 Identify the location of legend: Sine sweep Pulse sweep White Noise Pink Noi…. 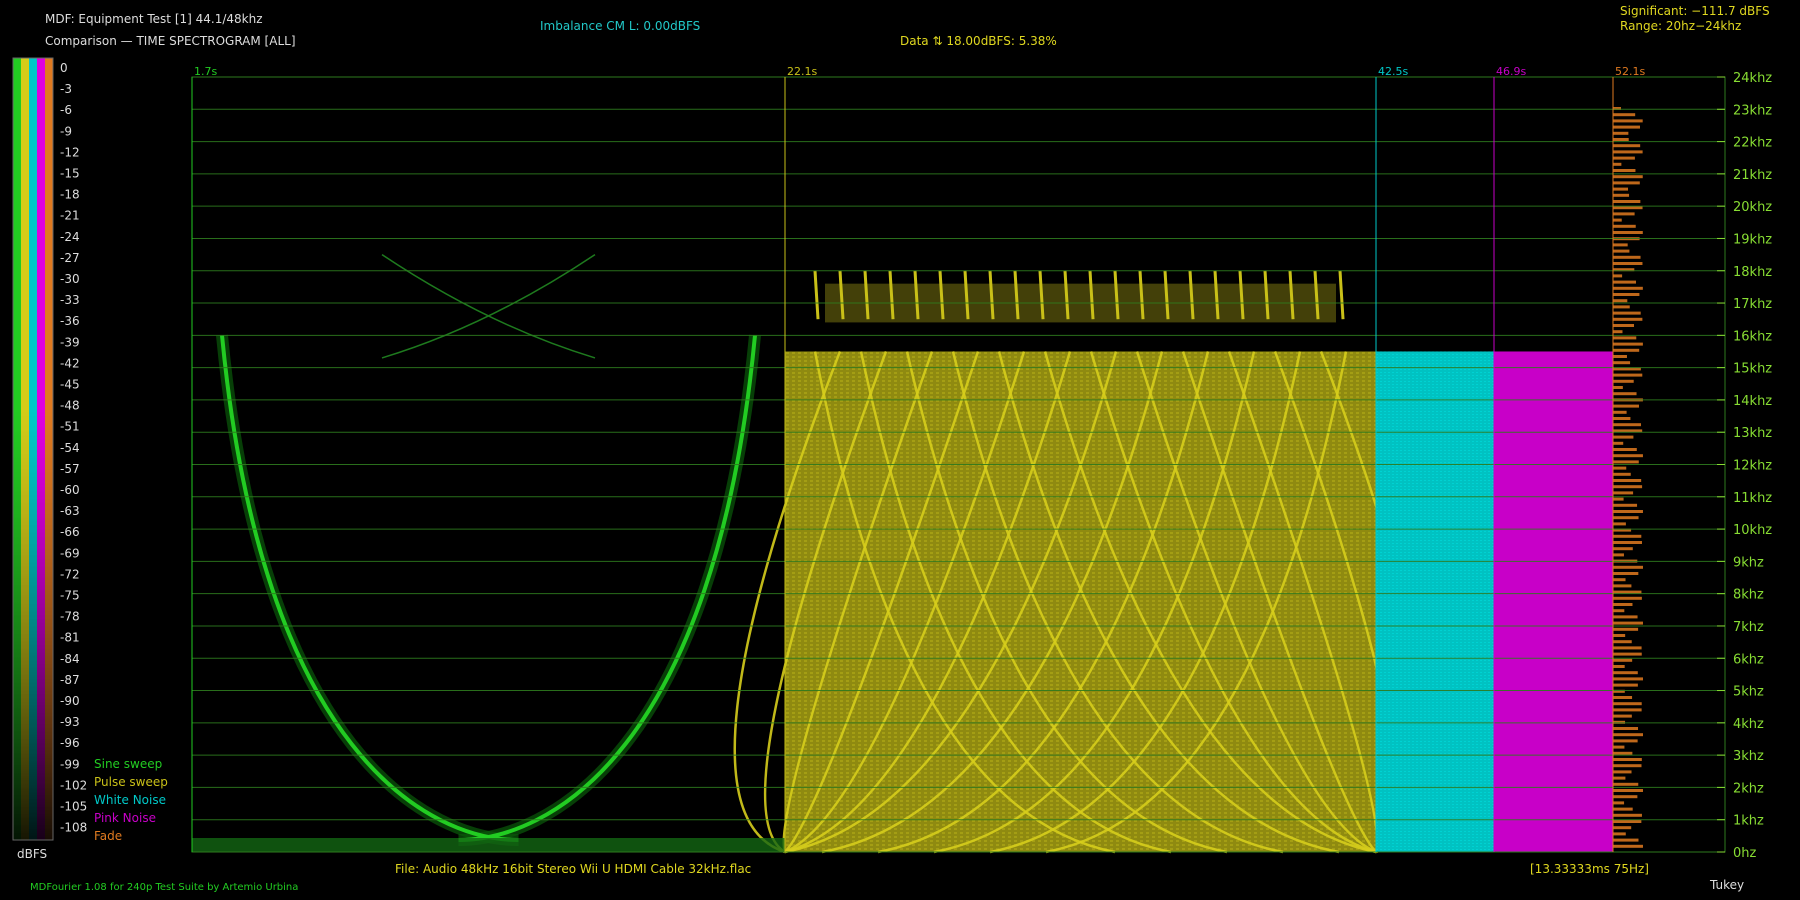
(131, 800).